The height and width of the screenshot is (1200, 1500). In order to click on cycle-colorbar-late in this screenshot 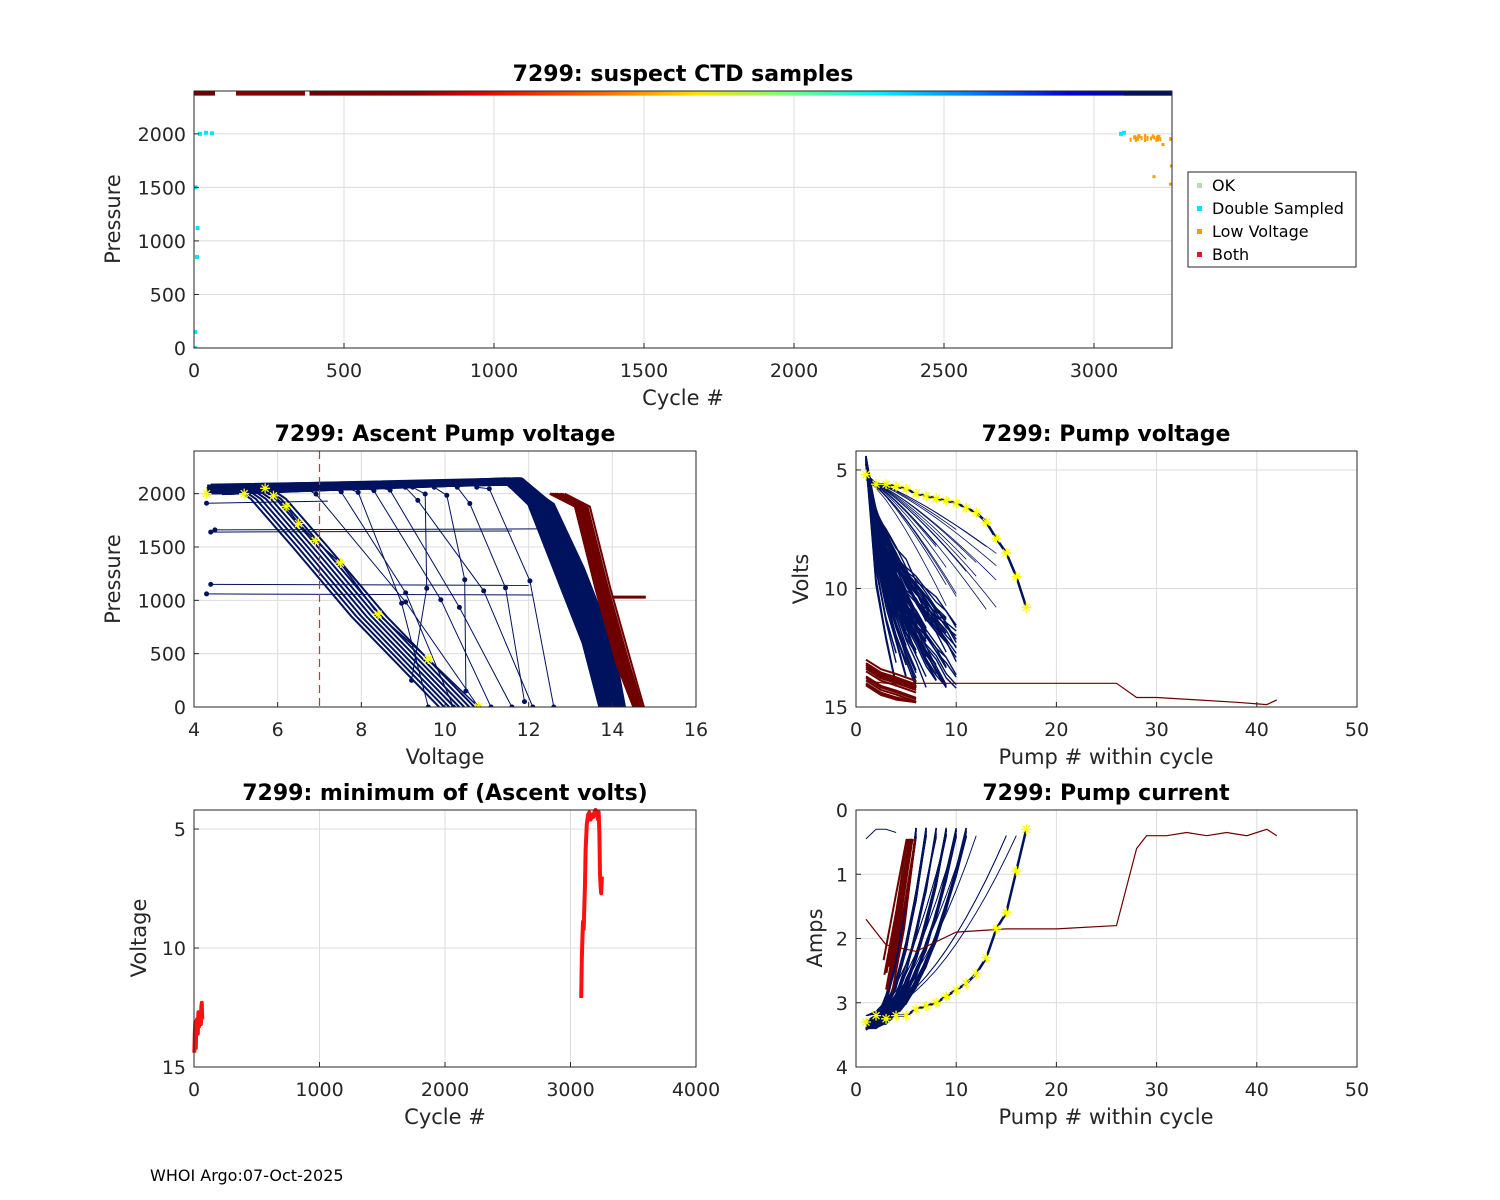, I will do `click(1148, 93)`.